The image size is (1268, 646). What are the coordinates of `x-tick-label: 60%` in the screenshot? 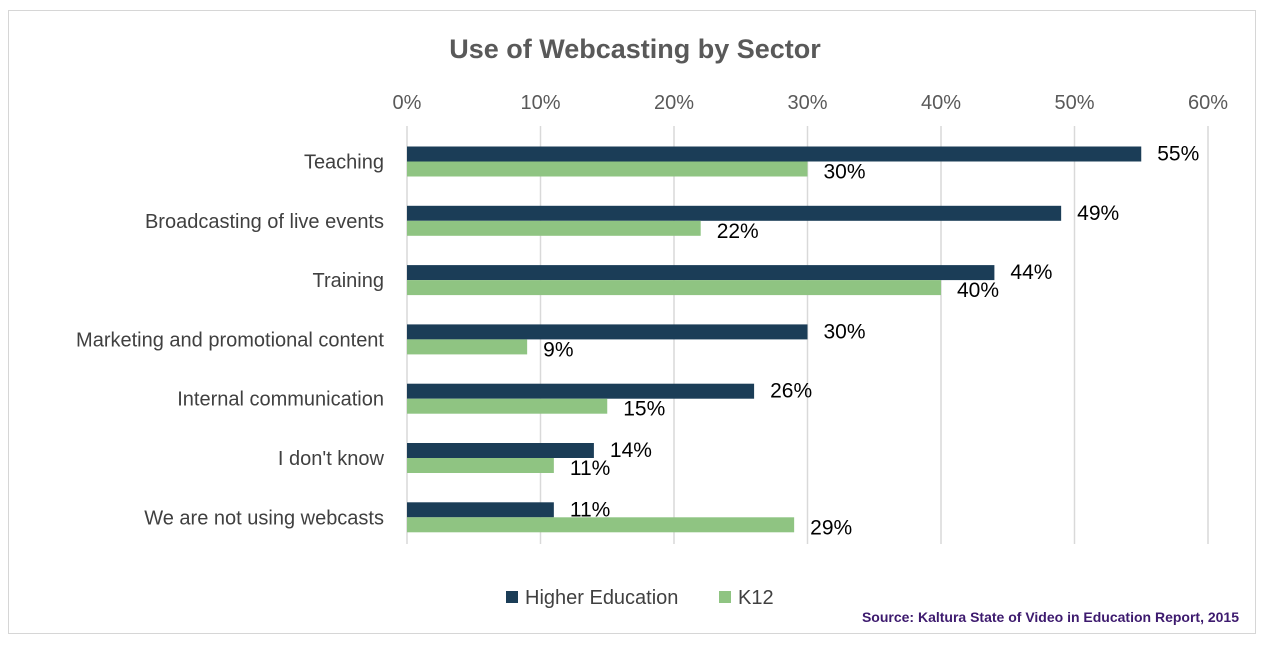 It's located at (1208, 103).